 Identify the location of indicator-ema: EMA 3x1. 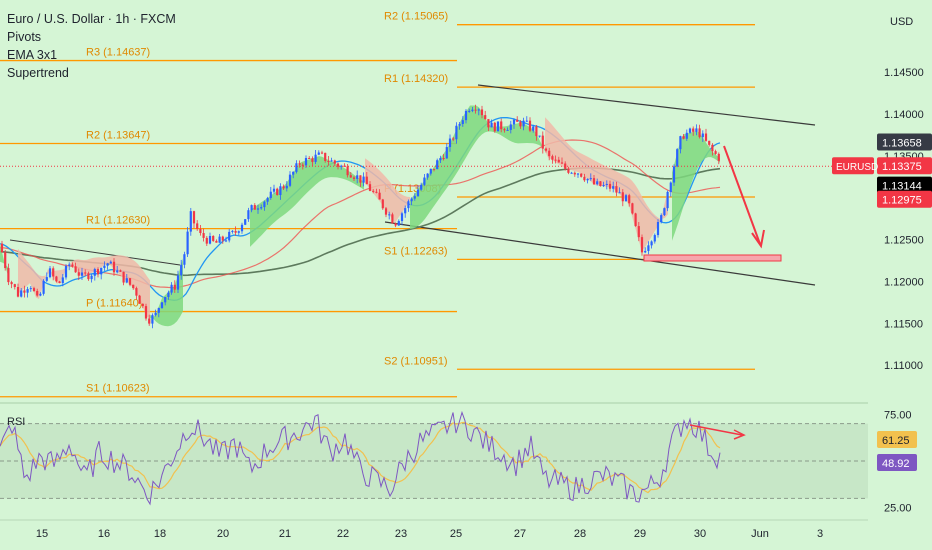
(32, 55).